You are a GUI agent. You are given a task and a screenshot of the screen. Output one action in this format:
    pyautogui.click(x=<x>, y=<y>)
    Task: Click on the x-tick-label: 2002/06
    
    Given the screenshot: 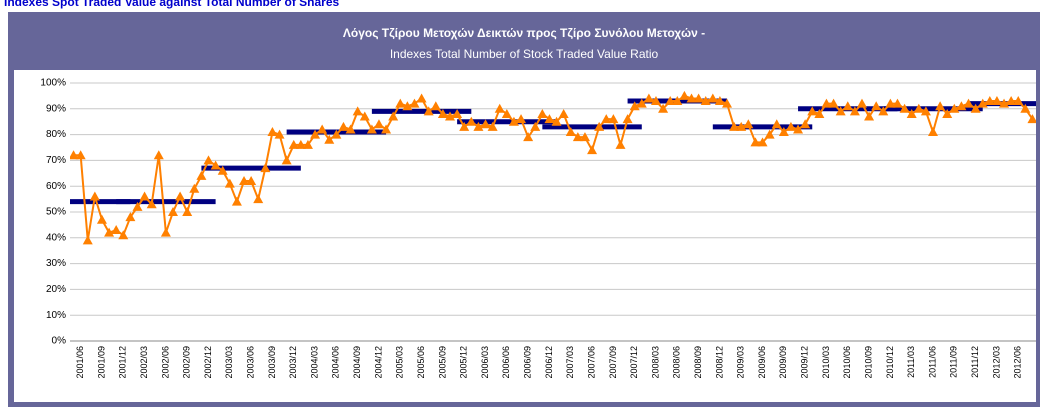 What is the action you would take?
    pyautogui.click(x=165, y=362)
    